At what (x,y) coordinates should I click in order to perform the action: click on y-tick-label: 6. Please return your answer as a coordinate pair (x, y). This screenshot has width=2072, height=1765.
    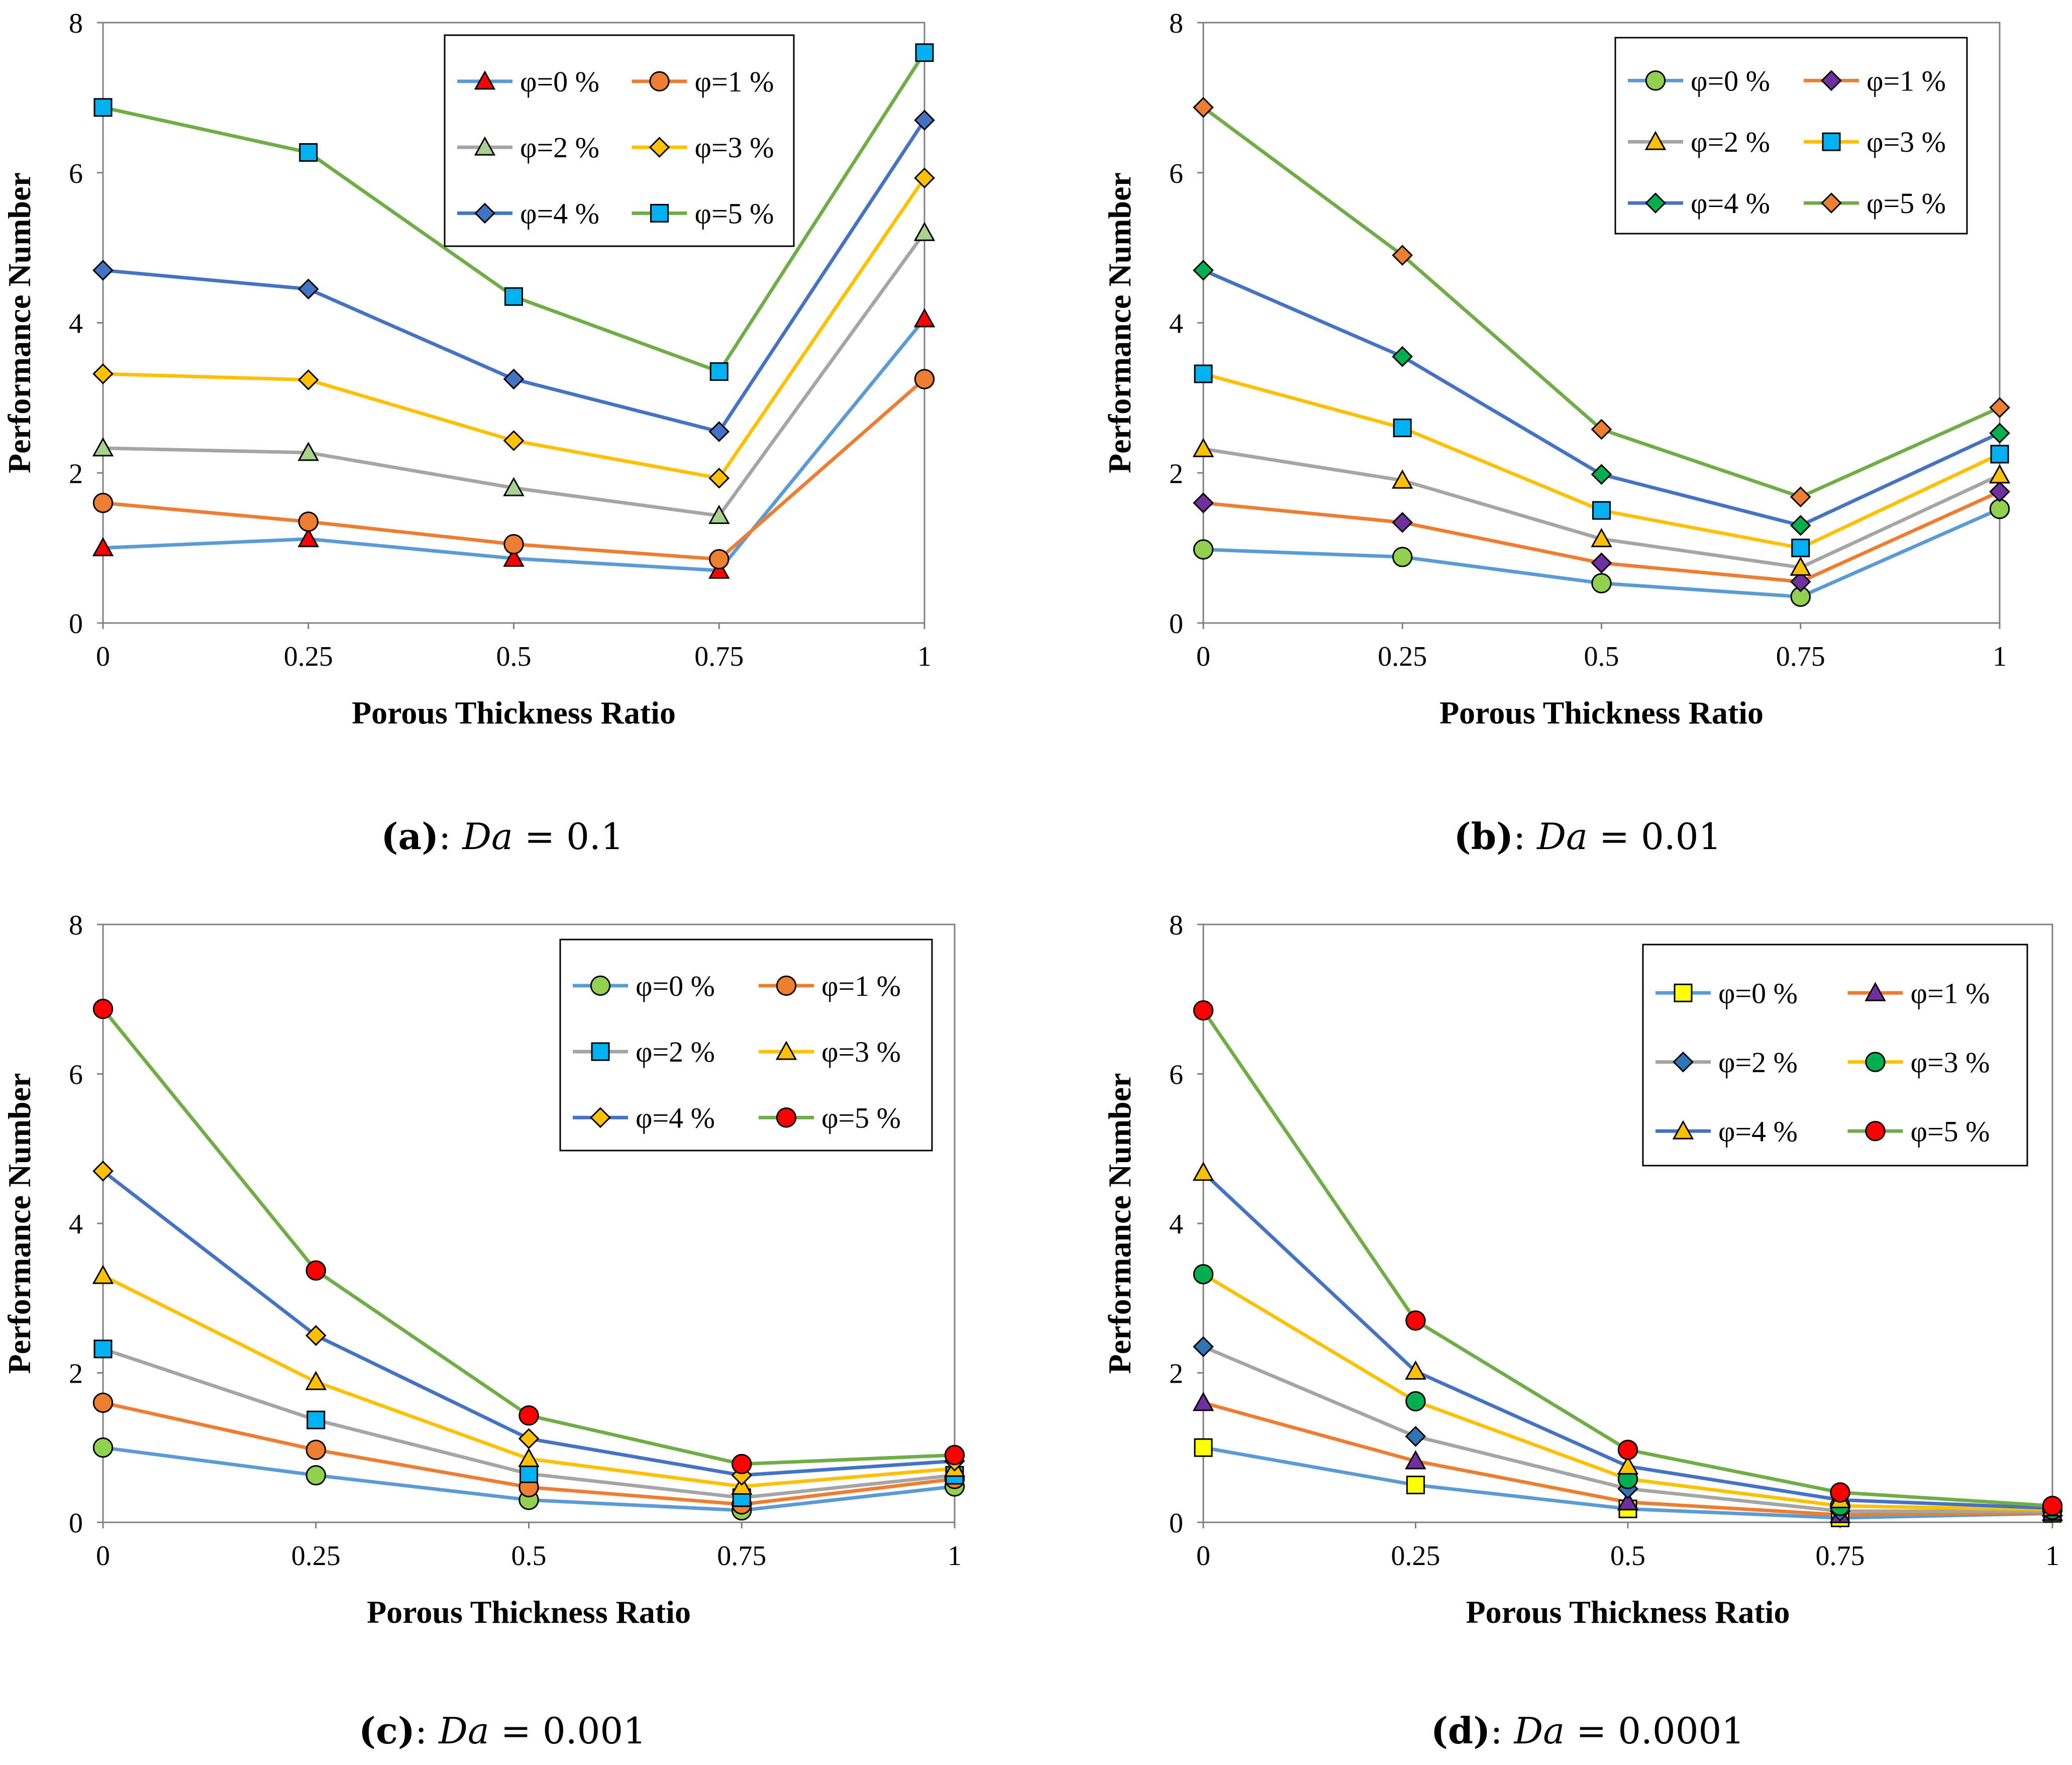
    Looking at the image, I should click on (76, 173).